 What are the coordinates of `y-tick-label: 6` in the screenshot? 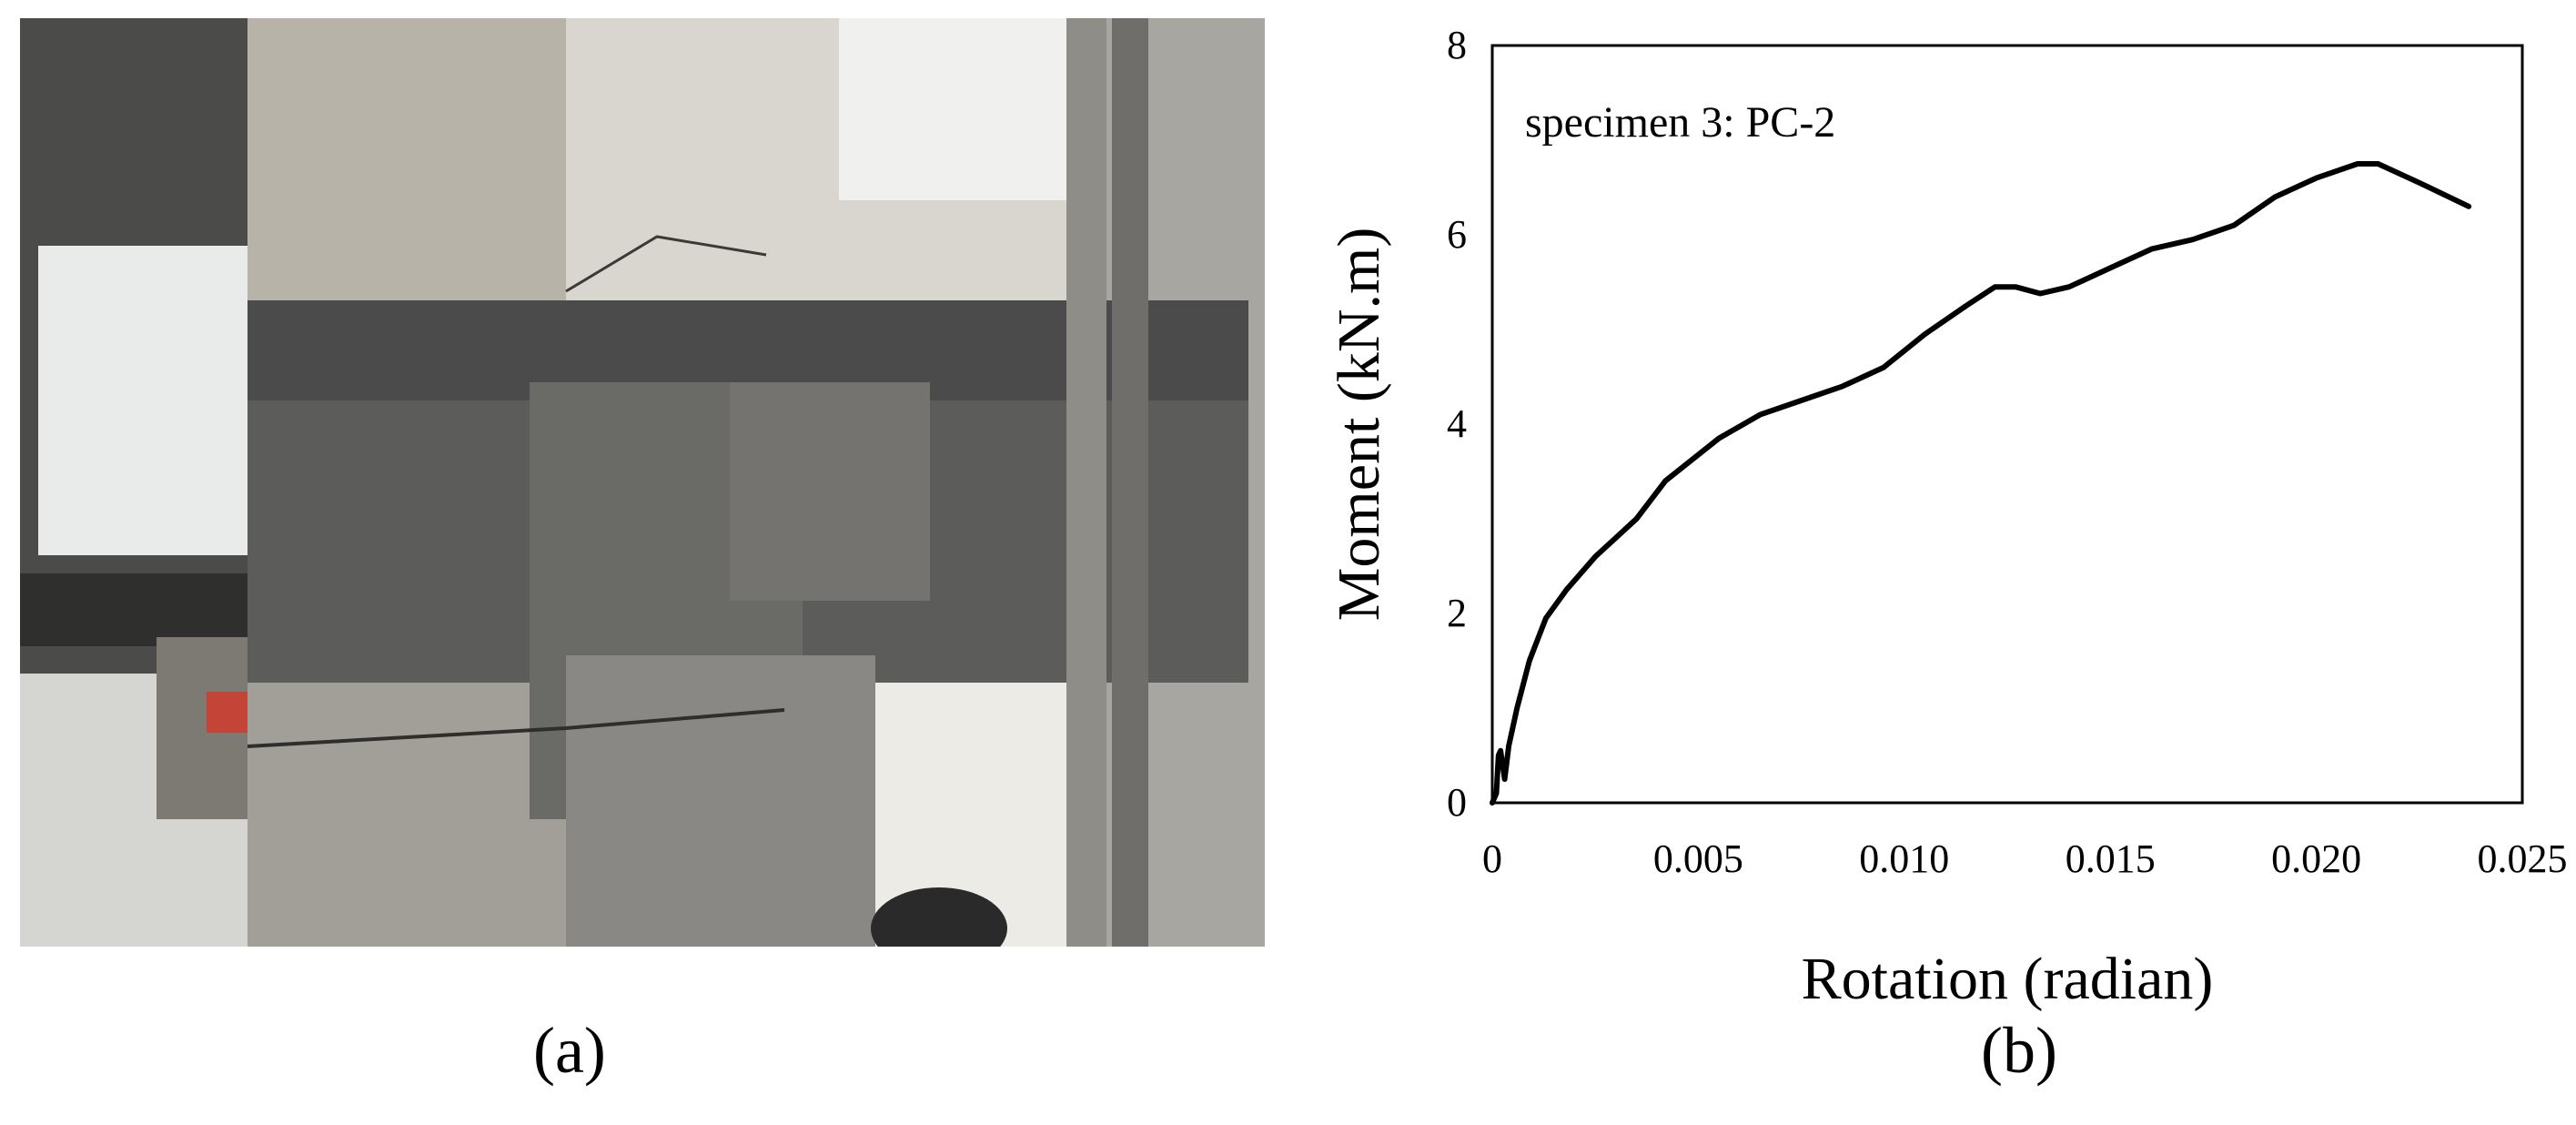 It's located at (1457, 235).